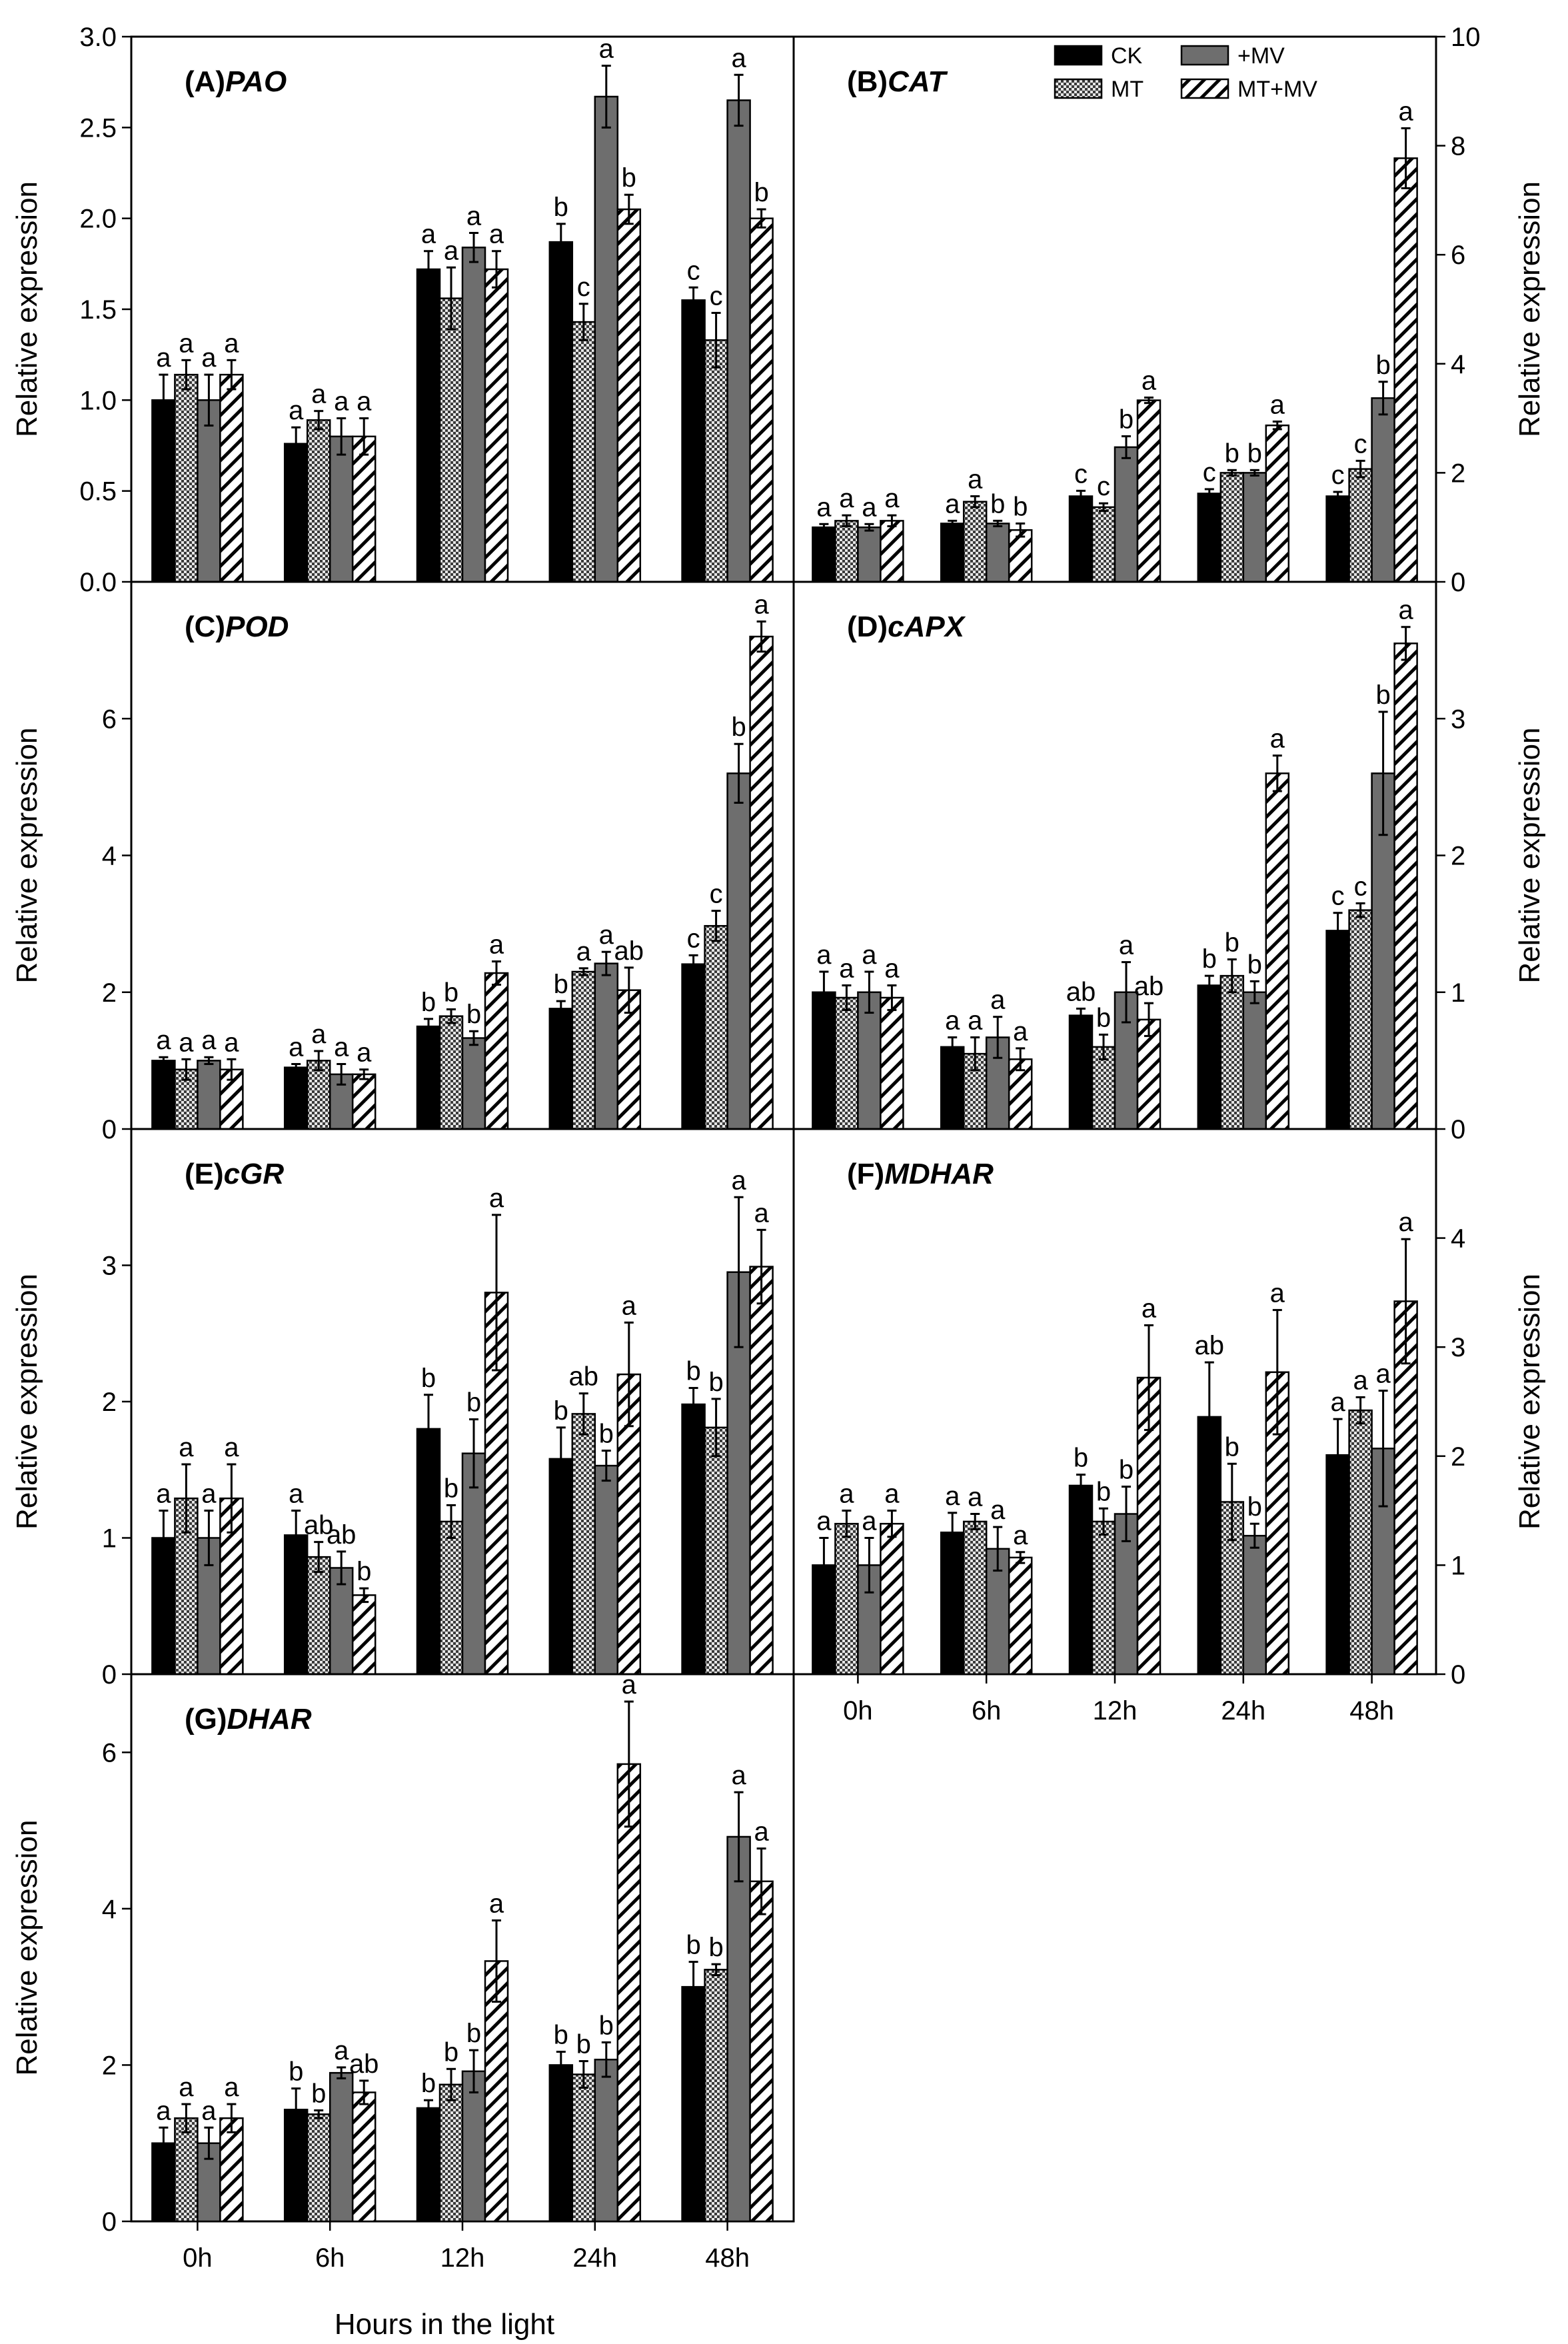  What do you see at coordinates (1261, 56) in the screenshot?
I see `legend-label-mv: +MV` at bounding box center [1261, 56].